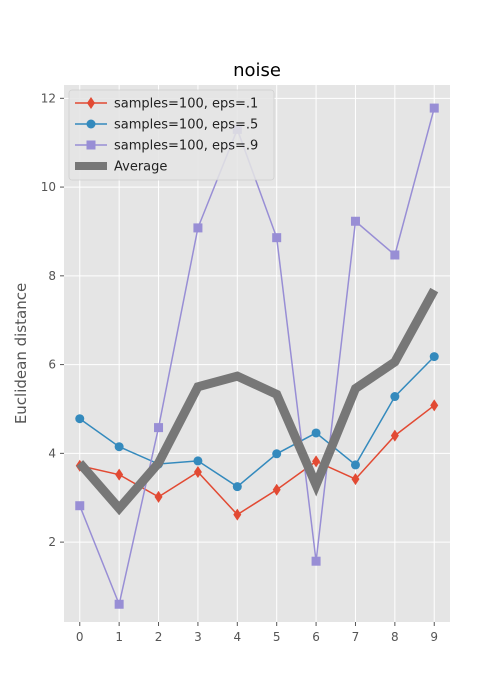 Image resolution: width=500 pixels, height=700 pixels. I want to click on series-line, so click(257, 422).